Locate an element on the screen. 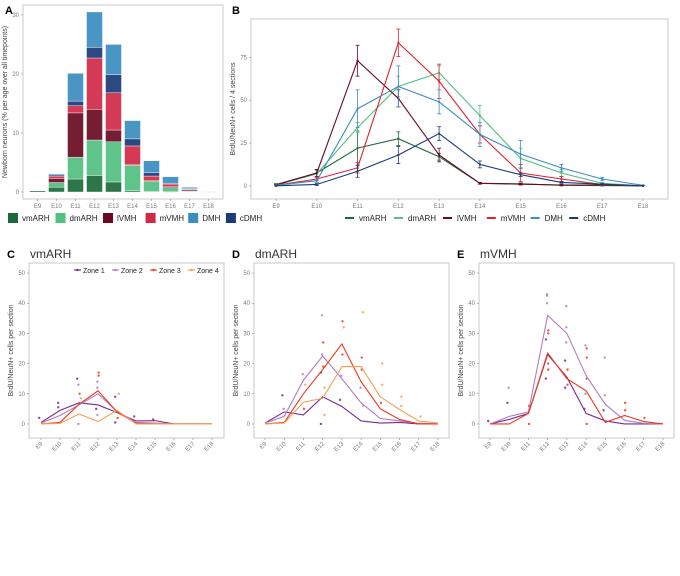  legend-swatch is located at coordinates (60, 218).